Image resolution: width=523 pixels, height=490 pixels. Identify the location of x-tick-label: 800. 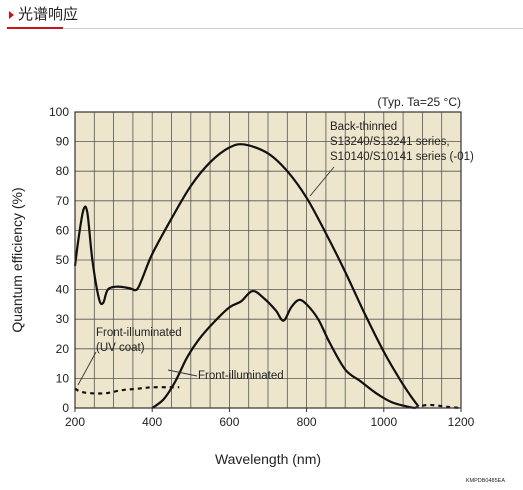
(307, 422).